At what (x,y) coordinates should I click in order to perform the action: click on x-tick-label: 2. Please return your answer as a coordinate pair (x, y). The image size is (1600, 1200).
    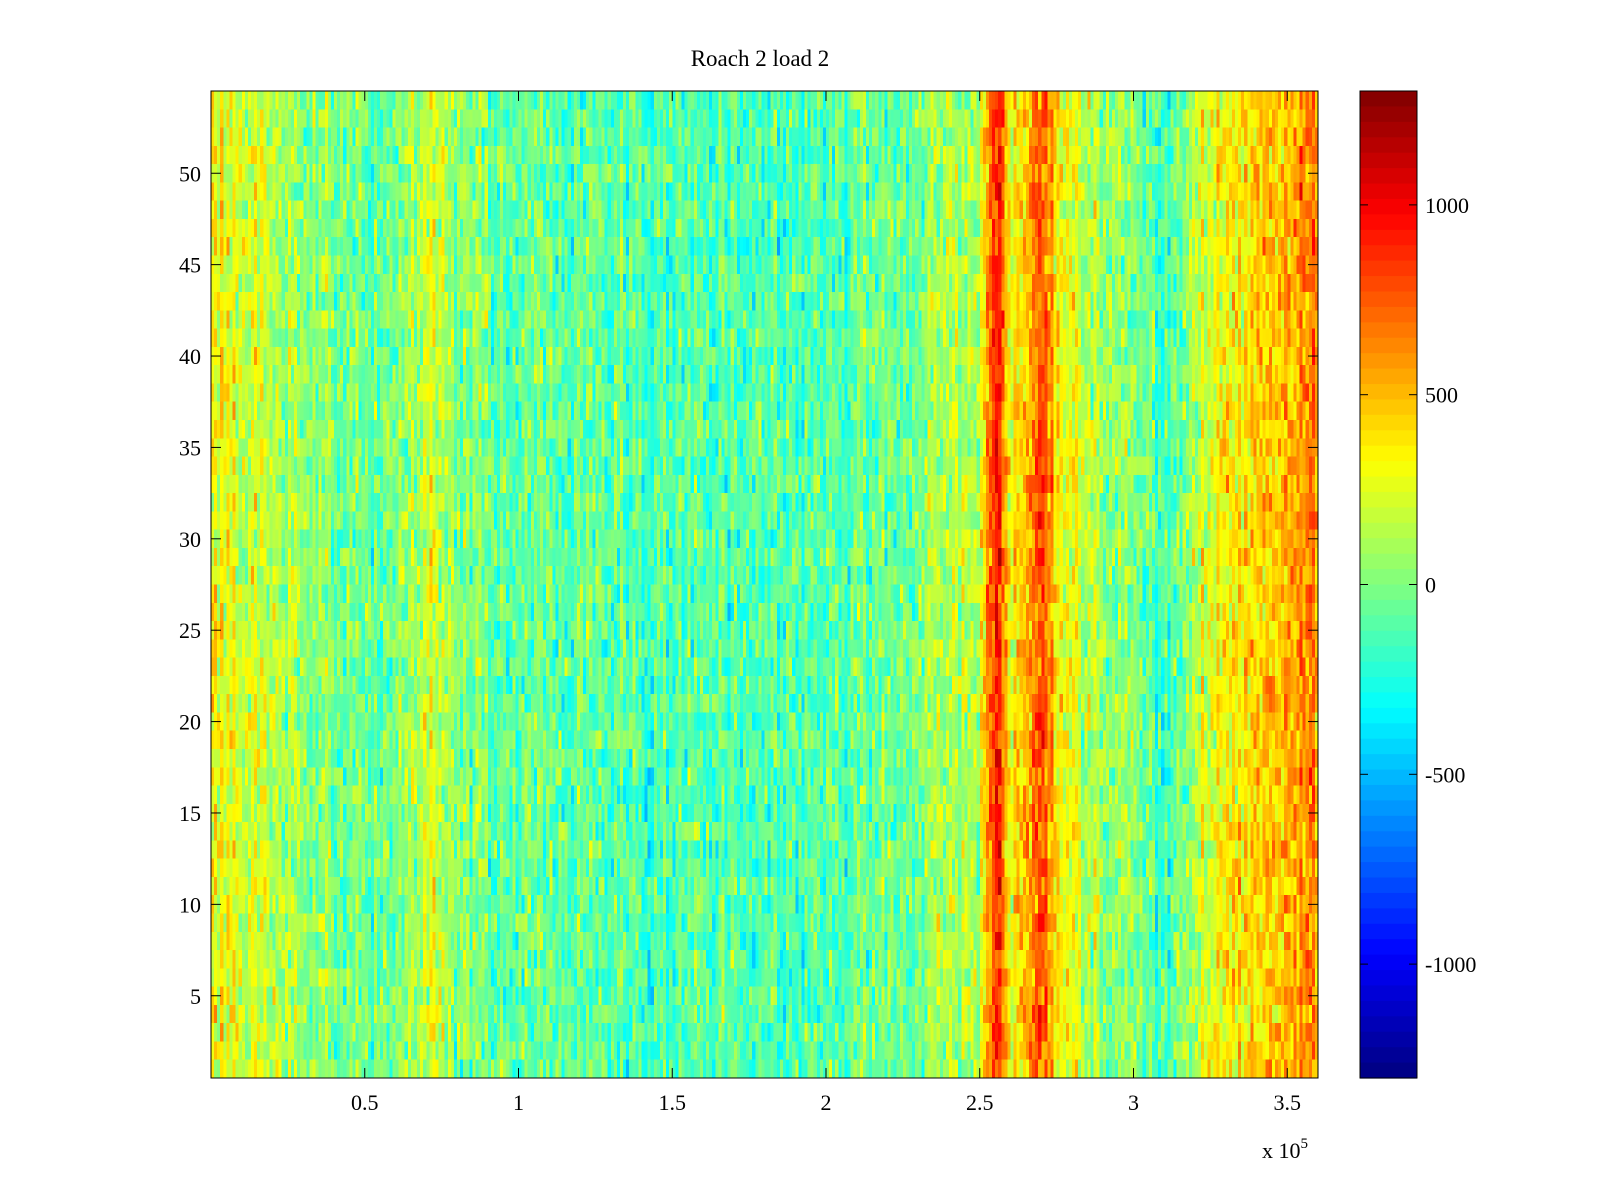
    Looking at the image, I should click on (826, 1102).